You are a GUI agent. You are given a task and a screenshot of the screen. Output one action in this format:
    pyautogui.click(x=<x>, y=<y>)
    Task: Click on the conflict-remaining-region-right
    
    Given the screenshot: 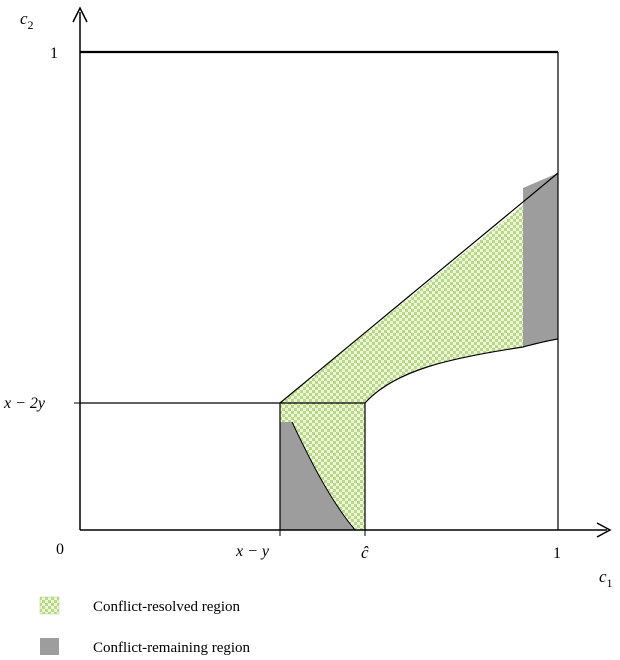 What is the action you would take?
    pyautogui.click(x=540, y=260)
    